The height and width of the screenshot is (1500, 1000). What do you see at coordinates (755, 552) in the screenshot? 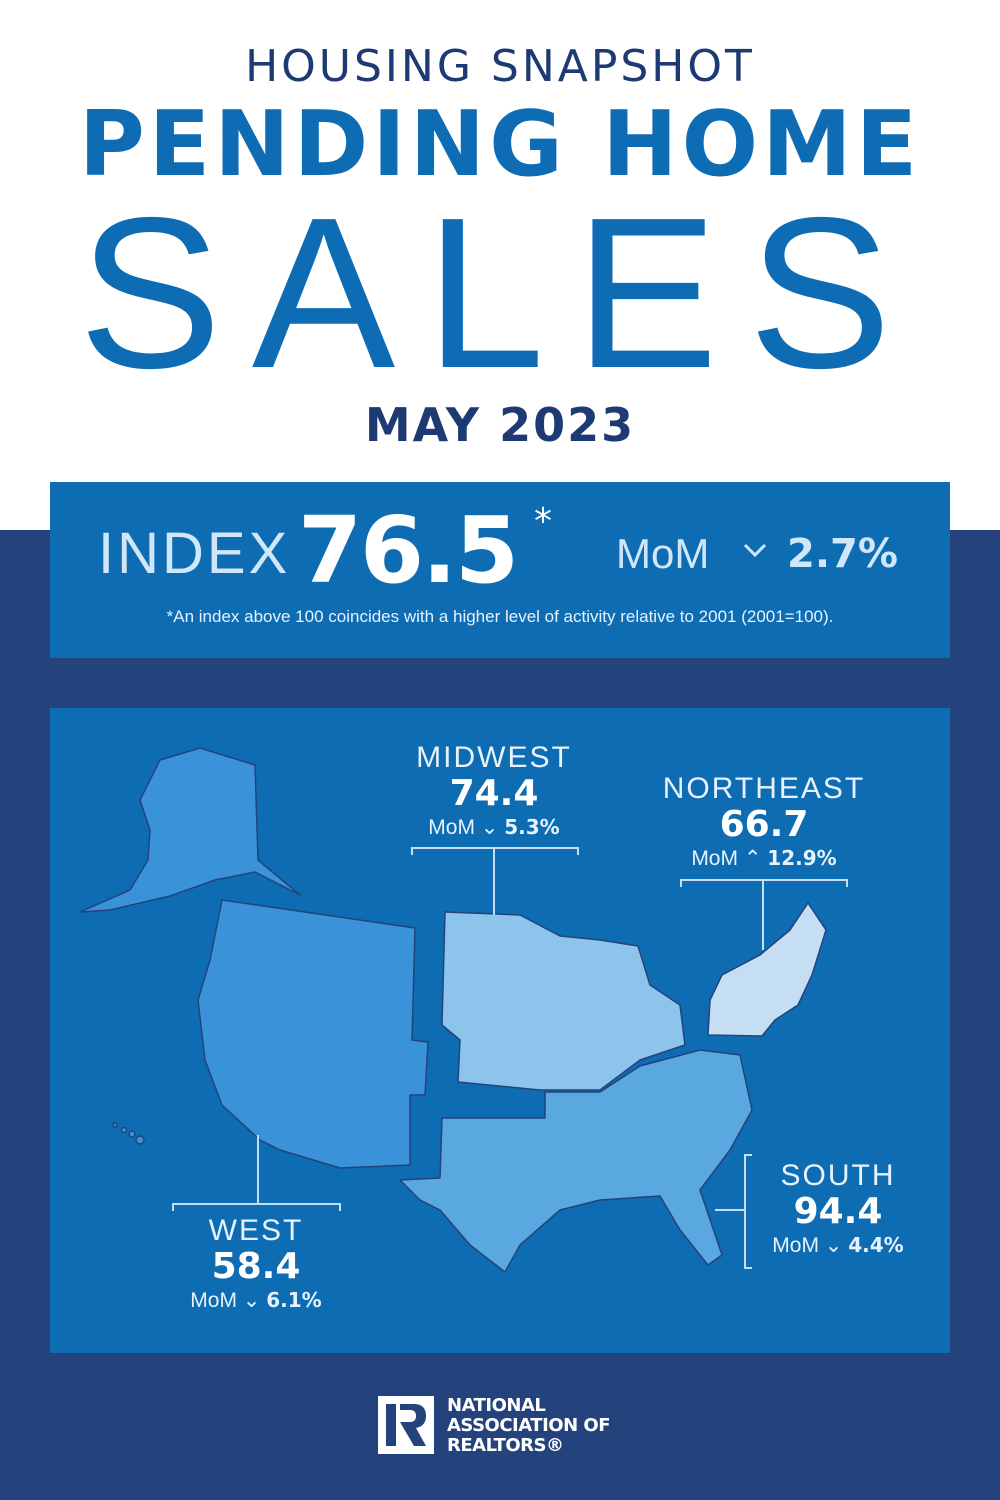
I see `chevron-down-icon` at bounding box center [755, 552].